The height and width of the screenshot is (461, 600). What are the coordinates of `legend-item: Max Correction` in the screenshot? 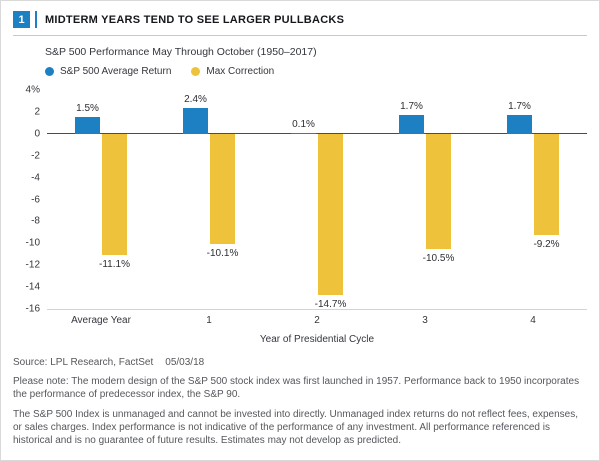 It's located at (232, 71).